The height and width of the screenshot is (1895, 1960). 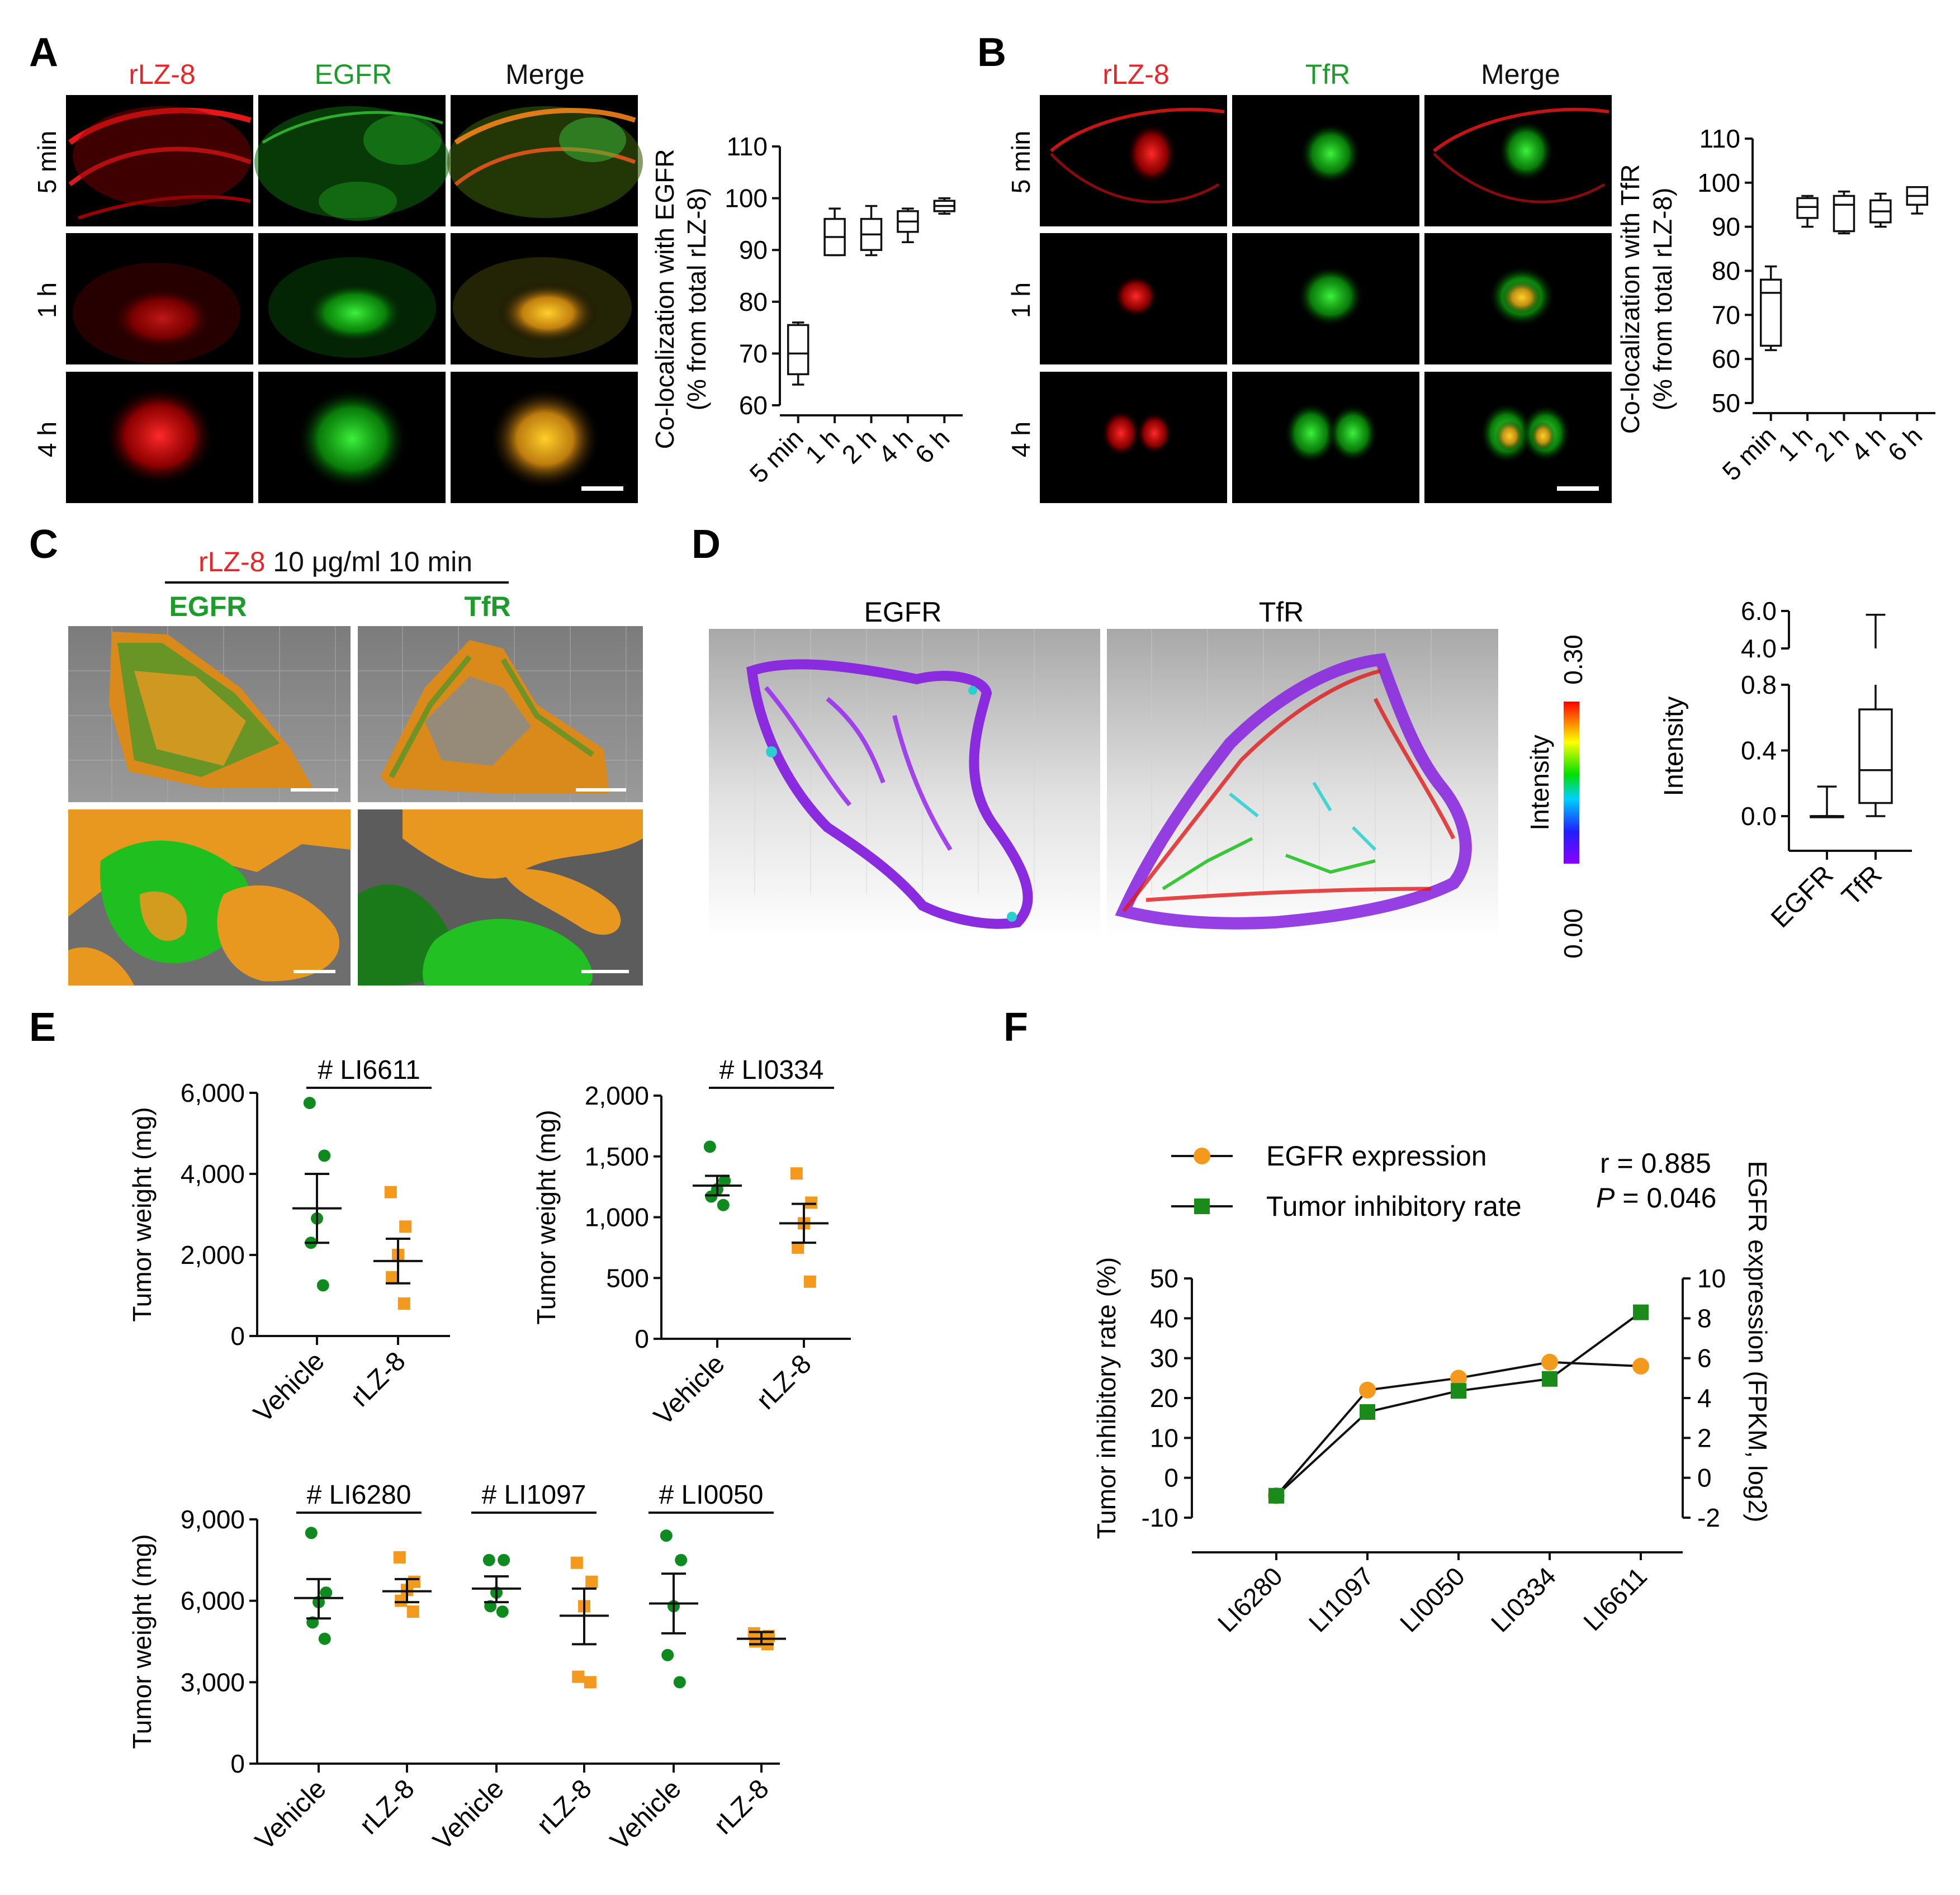 What do you see at coordinates (754, 353) in the screenshot?
I see `y-tick-label: 70` at bounding box center [754, 353].